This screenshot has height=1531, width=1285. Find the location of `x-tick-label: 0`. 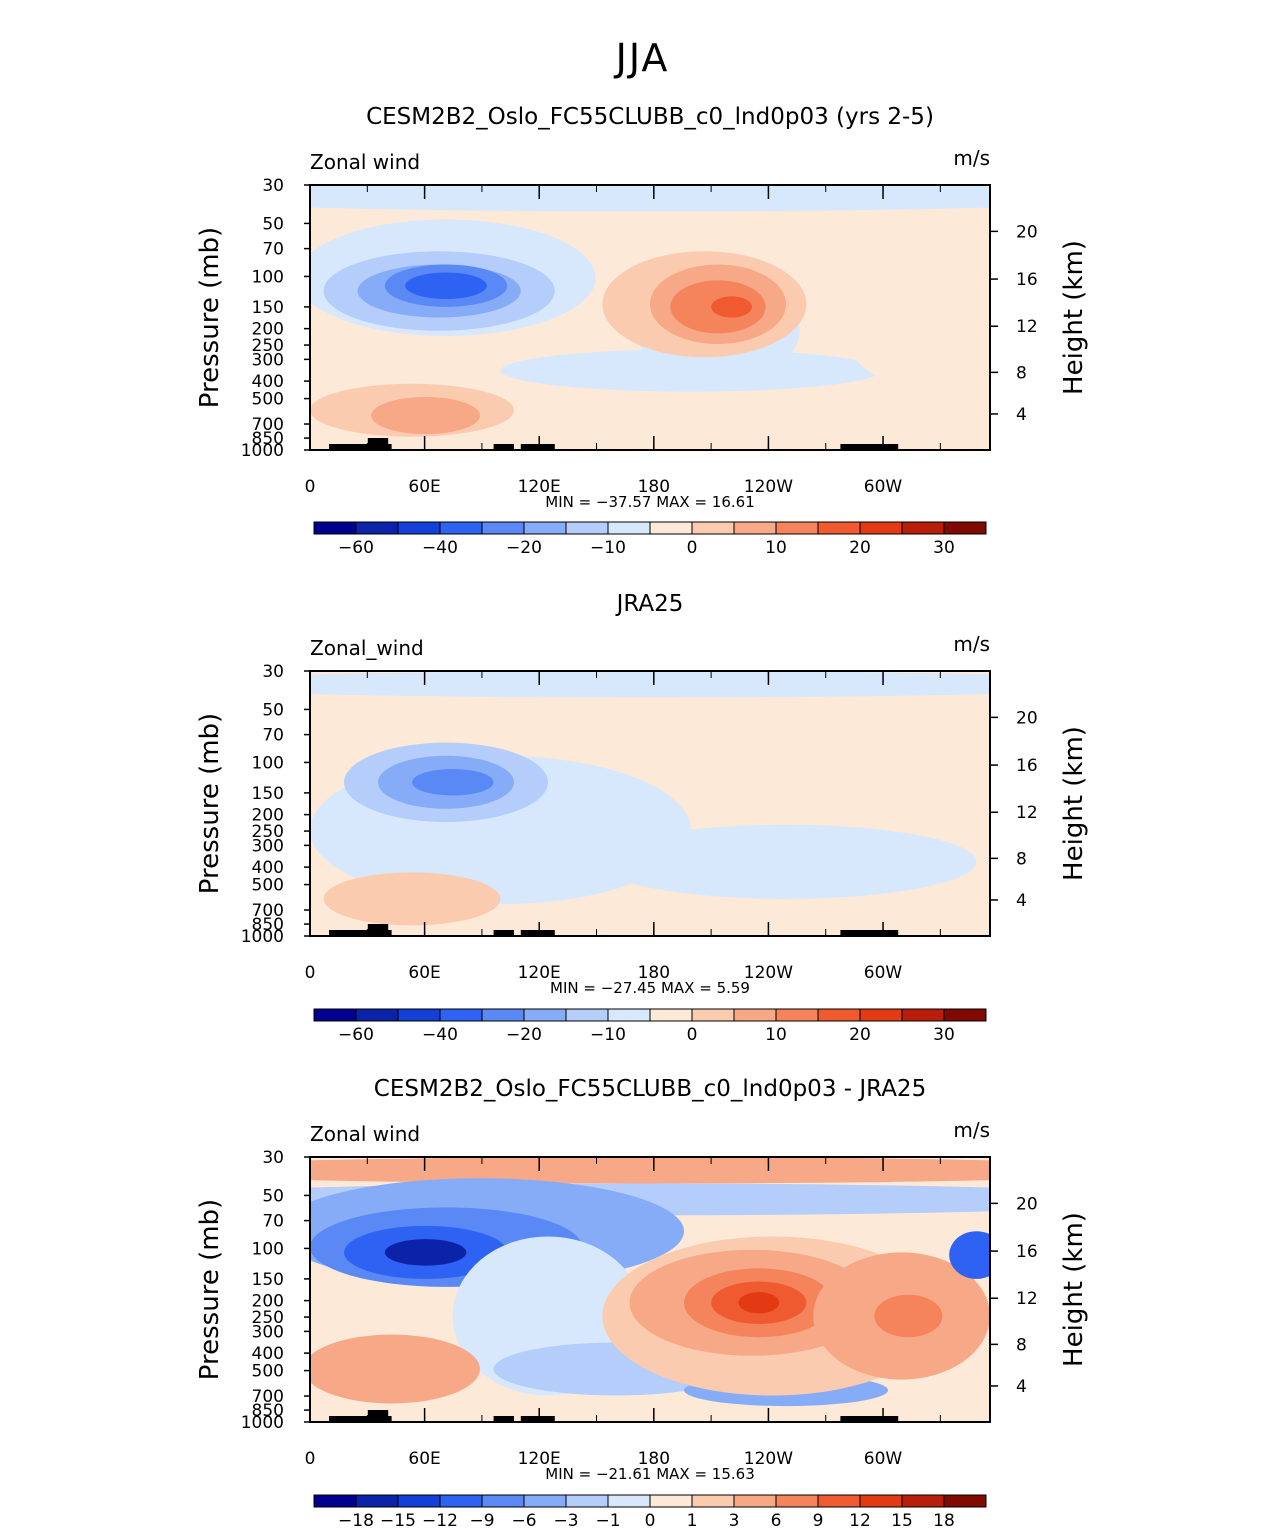

x-tick-label: 0 is located at coordinates (310, 1459).